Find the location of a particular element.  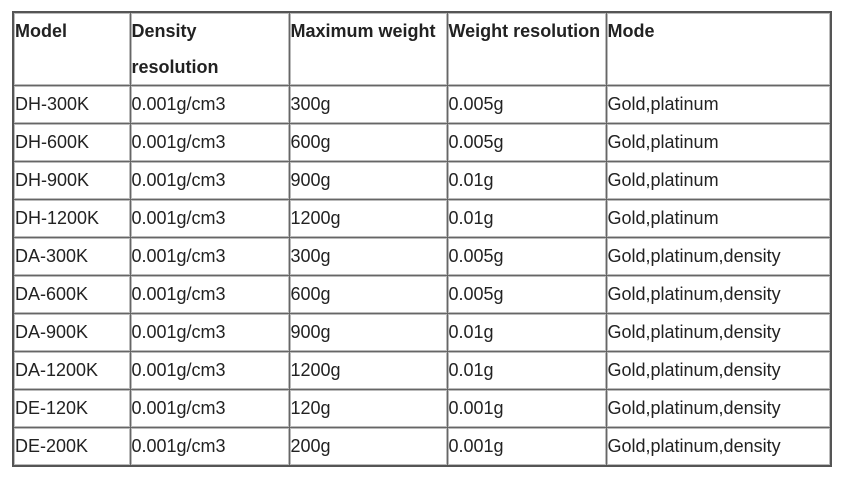

table-cell: DA-600K is located at coordinates (71, 294).